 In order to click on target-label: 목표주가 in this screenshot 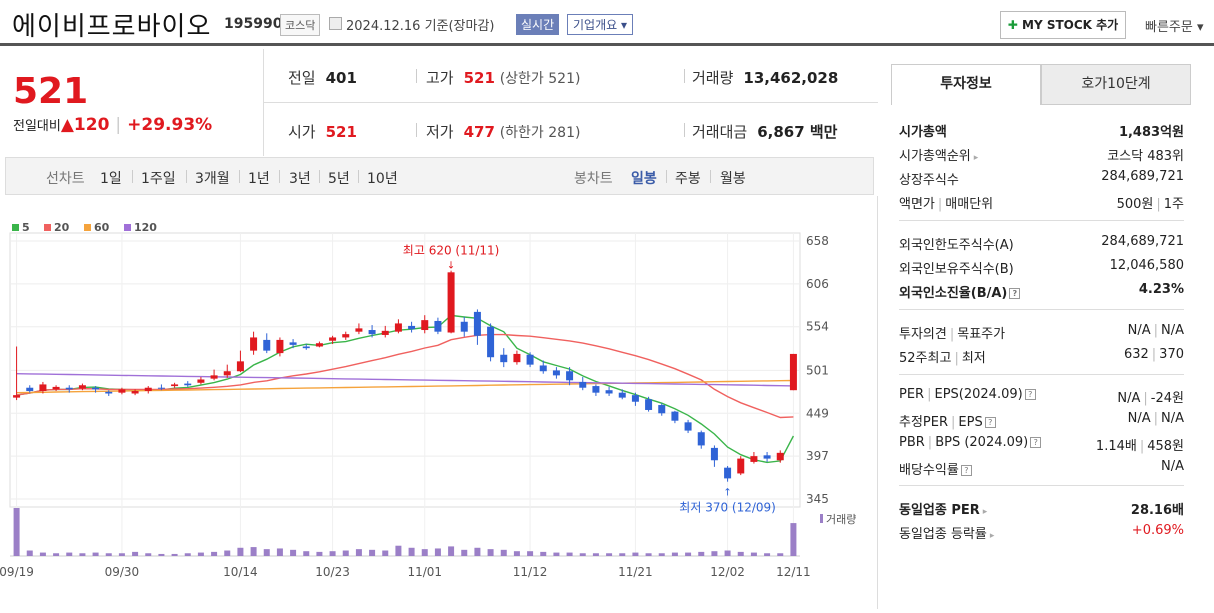, I will do `click(981, 334)`.